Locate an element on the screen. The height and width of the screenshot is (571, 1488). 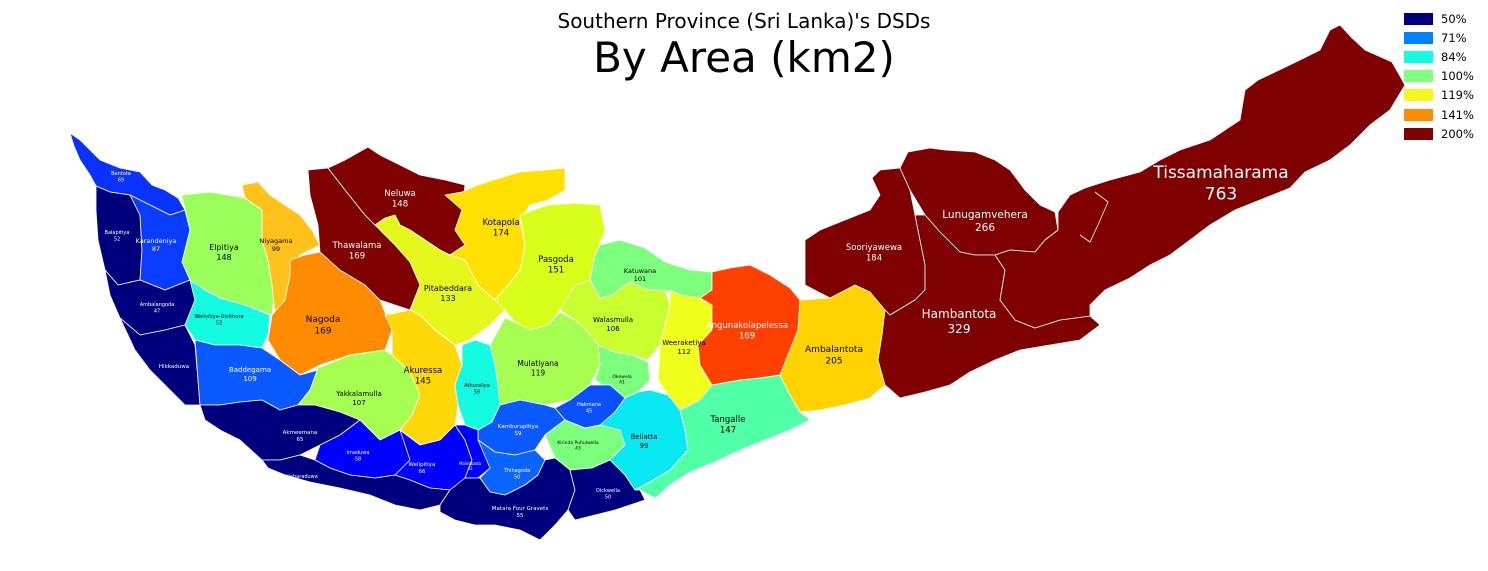
district-name: Neluwa is located at coordinates (400, 194).